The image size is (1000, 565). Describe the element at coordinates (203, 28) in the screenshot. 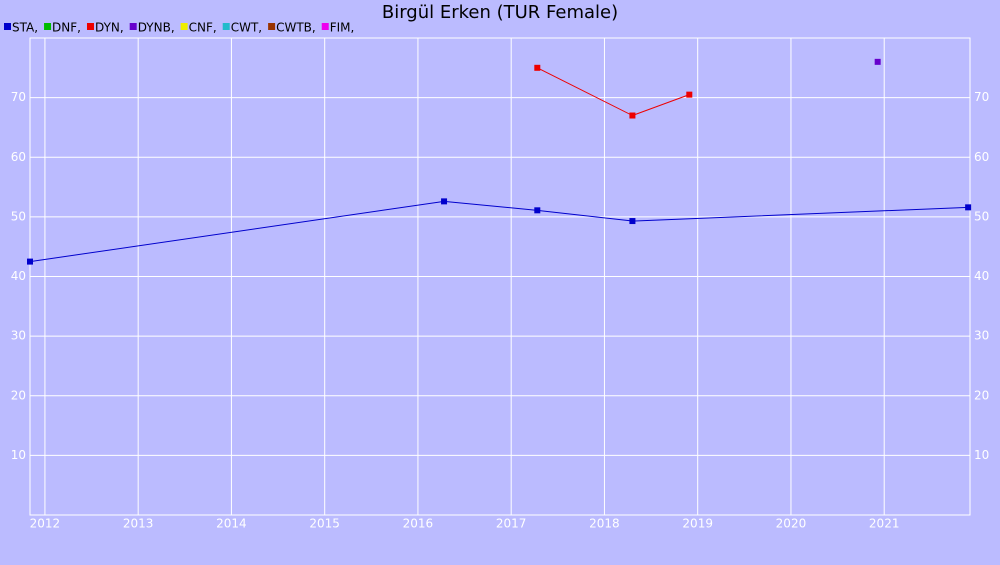

I see `legend-label: CNF,` at that location.